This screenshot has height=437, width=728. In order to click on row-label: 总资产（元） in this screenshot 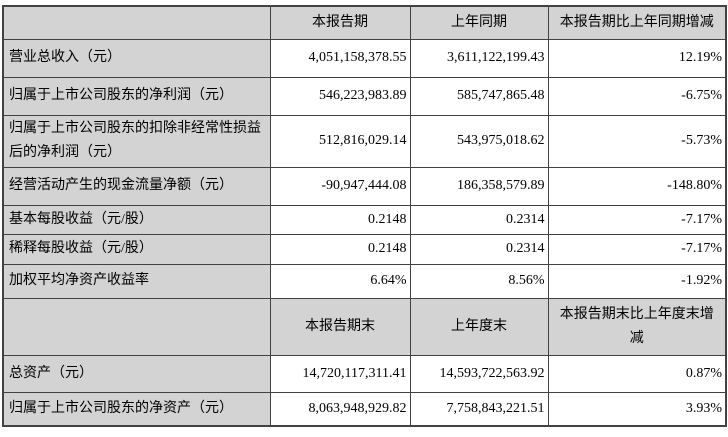, I will do `click(136, 373)`.